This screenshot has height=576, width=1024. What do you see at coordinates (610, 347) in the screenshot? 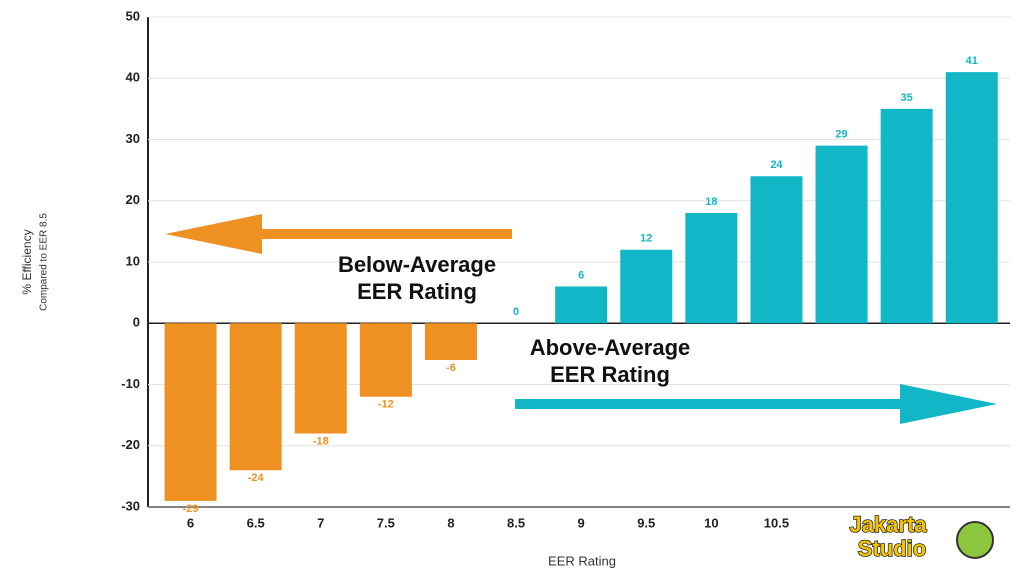
I see `annotation: Above-Average` at bounding box center [610, 347].